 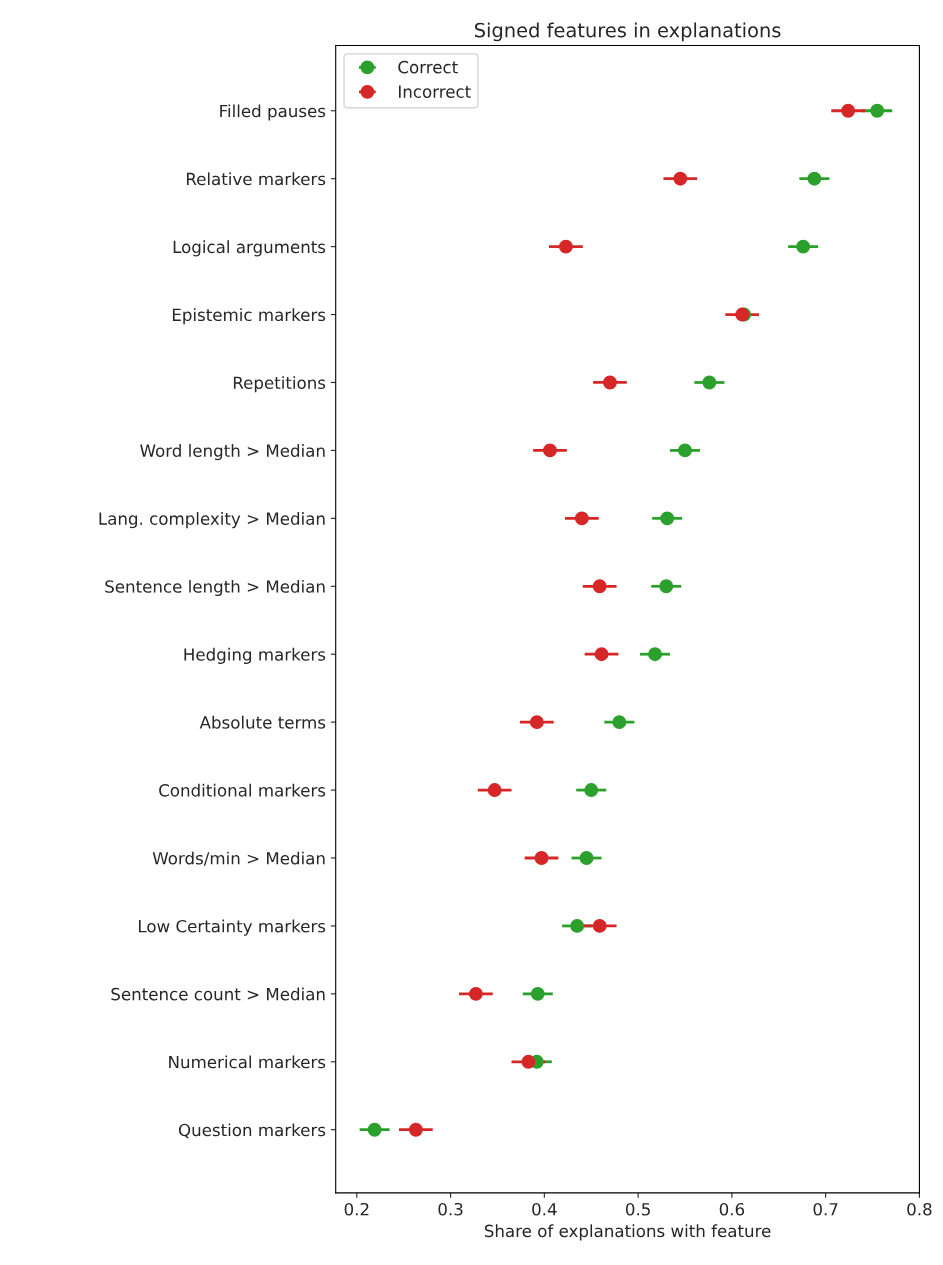 I want to click on x-tick-label: 0.6, so click(x=732, y=1209).